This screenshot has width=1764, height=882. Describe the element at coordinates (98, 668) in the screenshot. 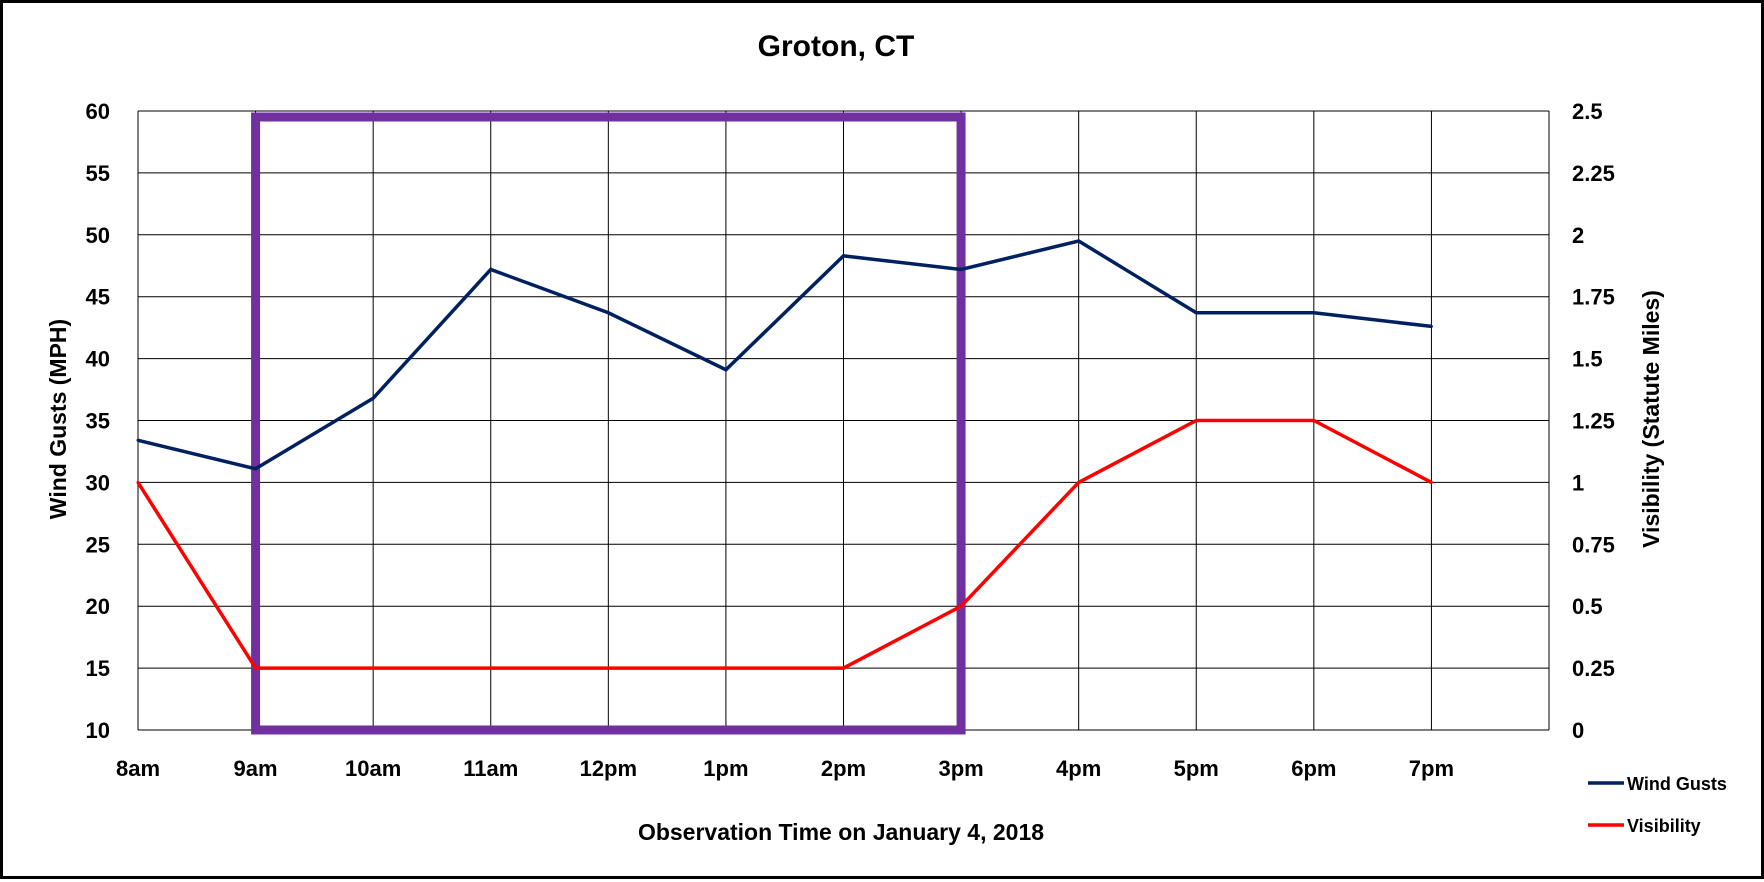

I see `y-tick-label: 15` at that location.